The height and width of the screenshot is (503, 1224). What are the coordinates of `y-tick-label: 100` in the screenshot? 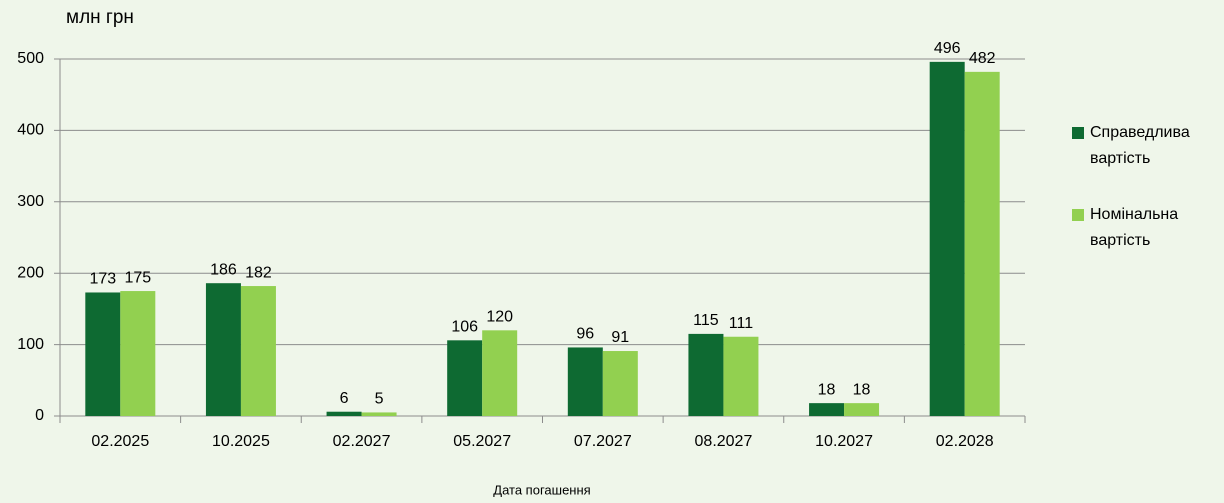 It's located at (30, 344).